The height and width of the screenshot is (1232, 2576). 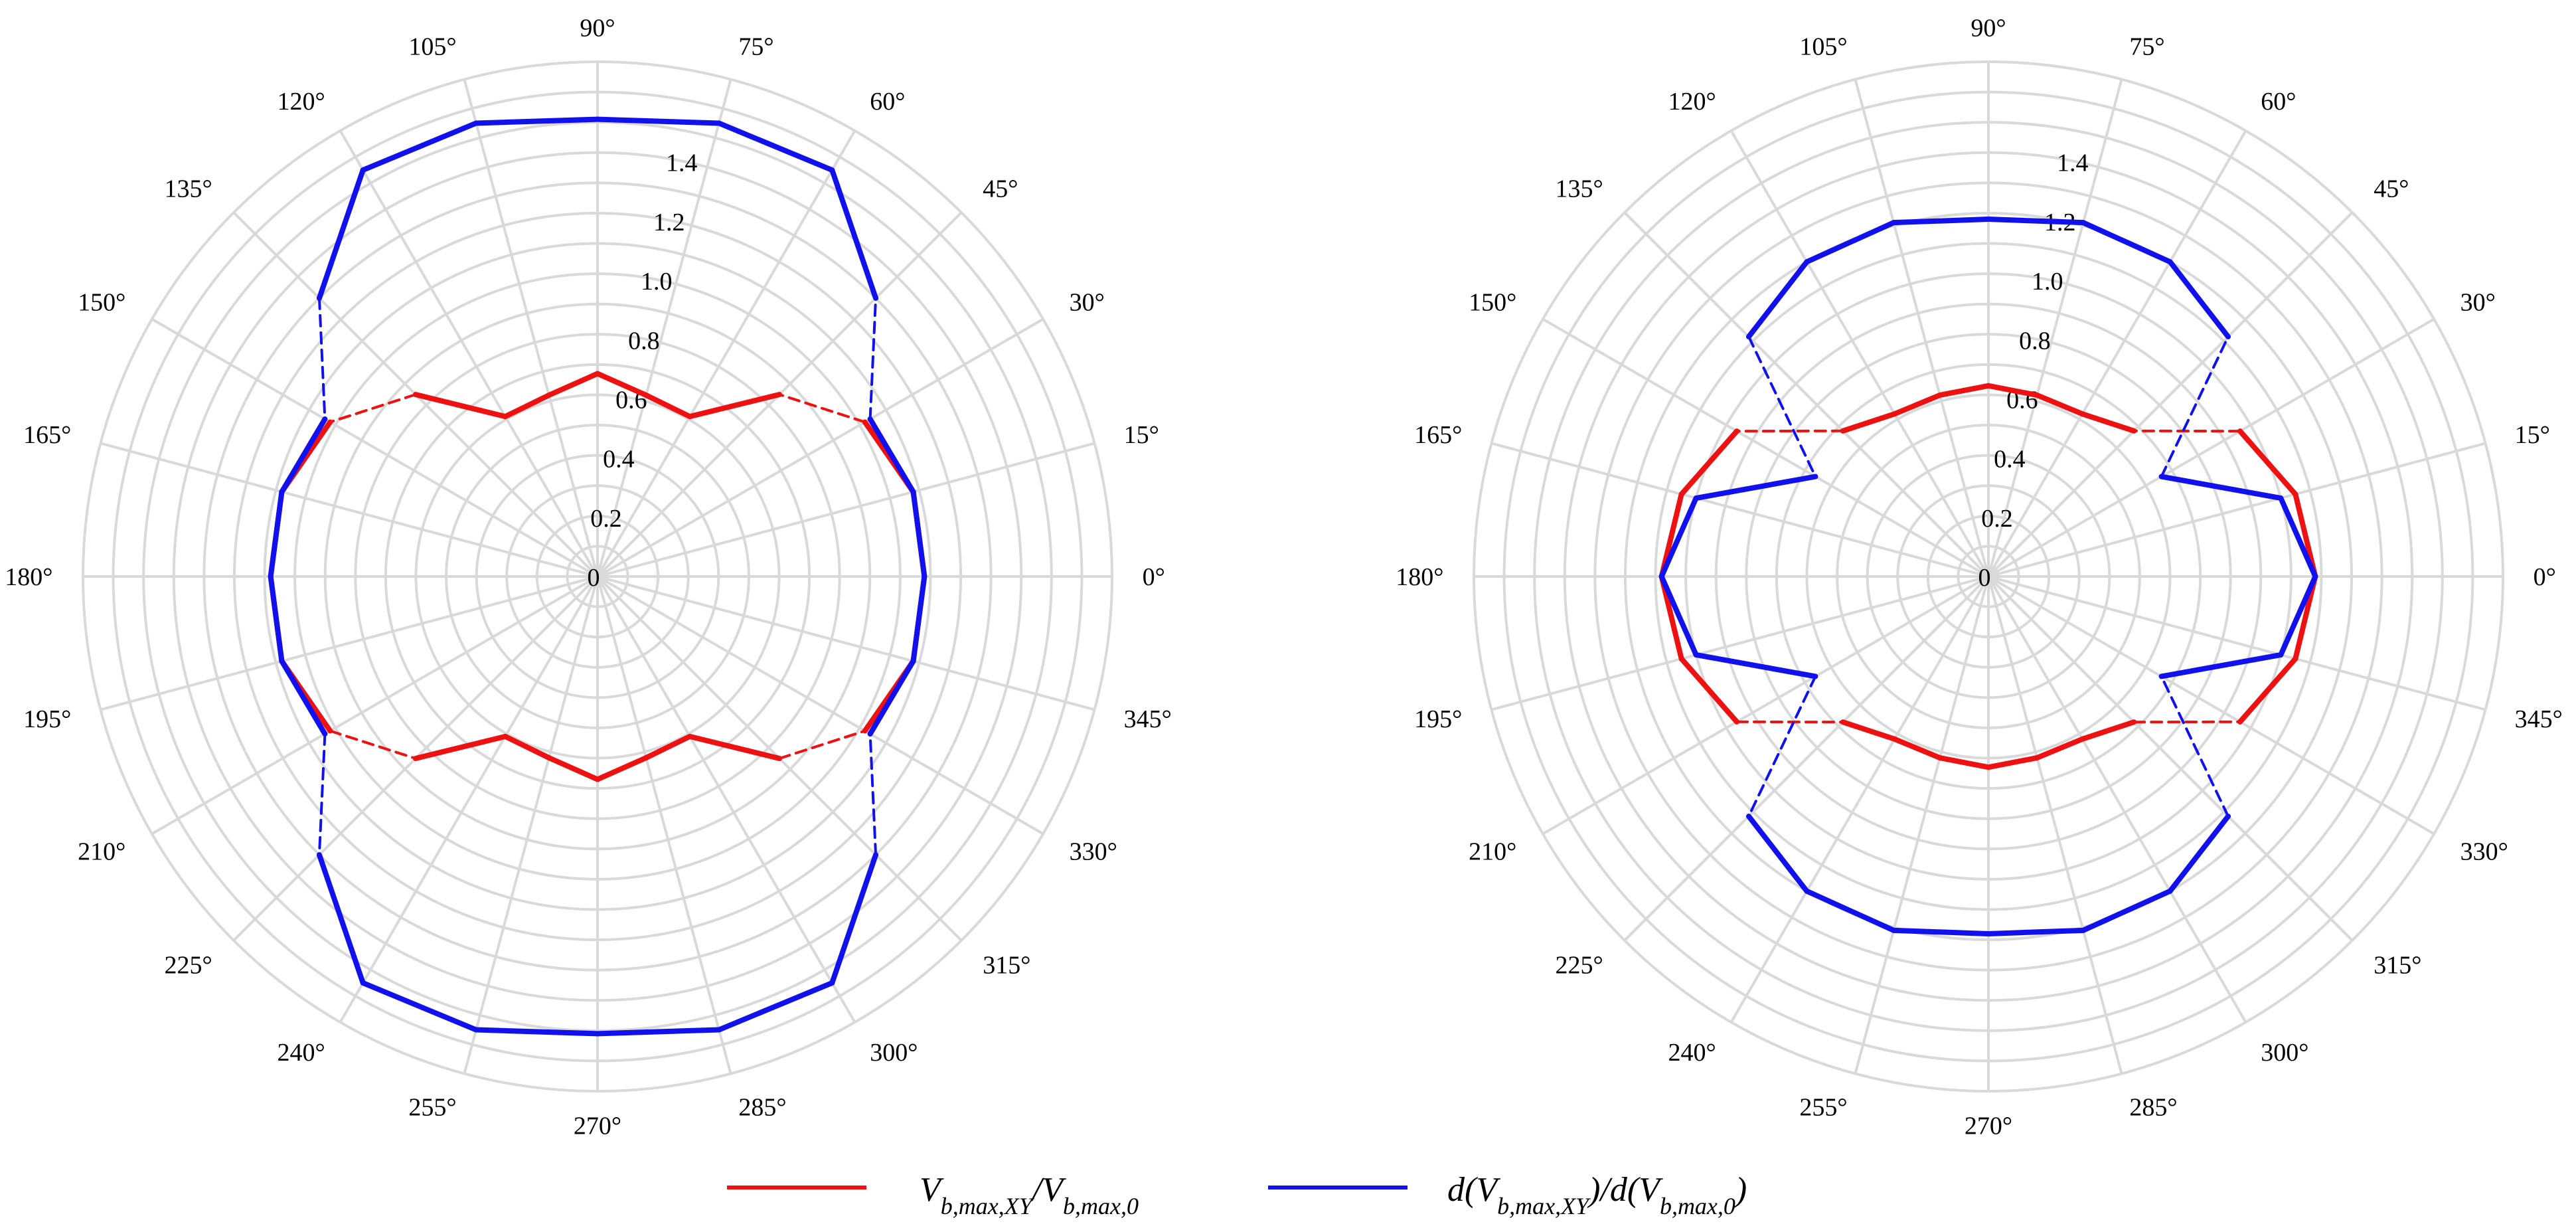 I want to click on angle-tick-label: 90°, so click(x=1988, y=28).